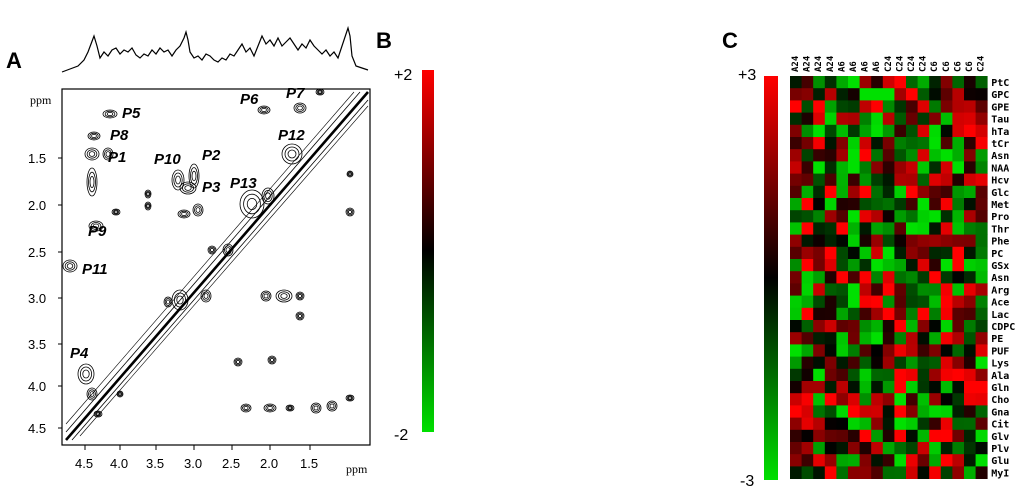 This screenshot has width=1024, height=501. What do you see at coordinates (95, 269) in the screenshot?
I see `peak-label-p11: P11` at bounding box center [95, 269].